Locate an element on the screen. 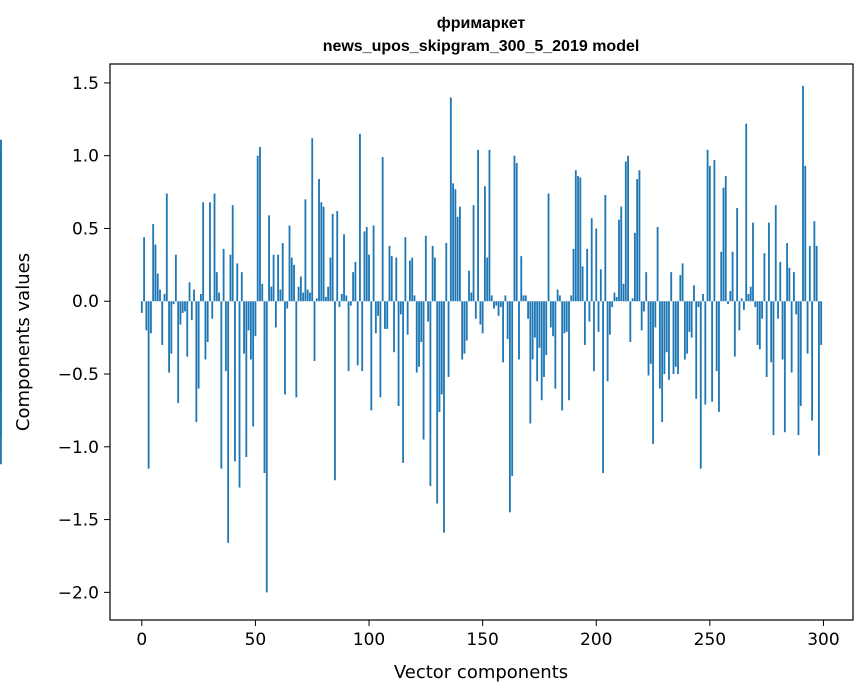 Image resolution: width=867 pixels, height=700 pixels. y-tick-label: 0.5 is located at coordinates (85, 229).